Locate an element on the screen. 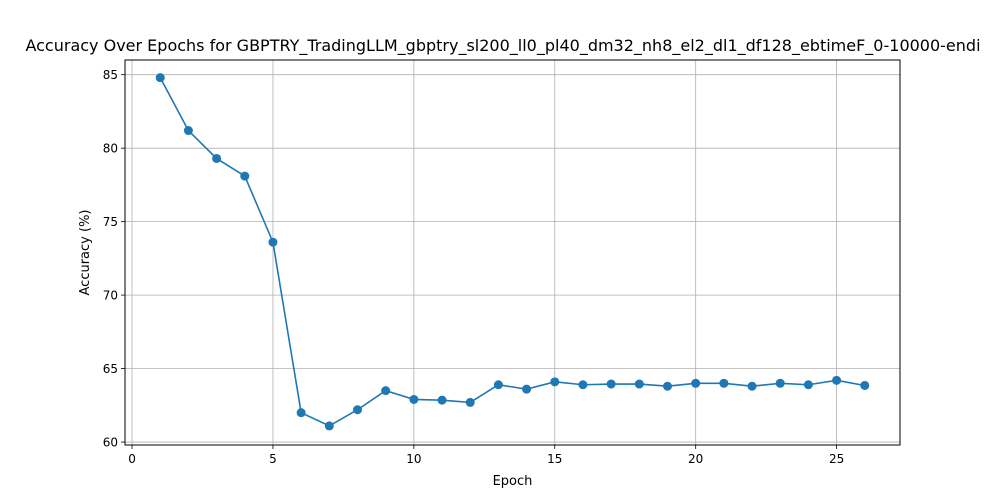 The image size is (1000, 500). y-tick-label: 60 is located at coordinates (110, 443).